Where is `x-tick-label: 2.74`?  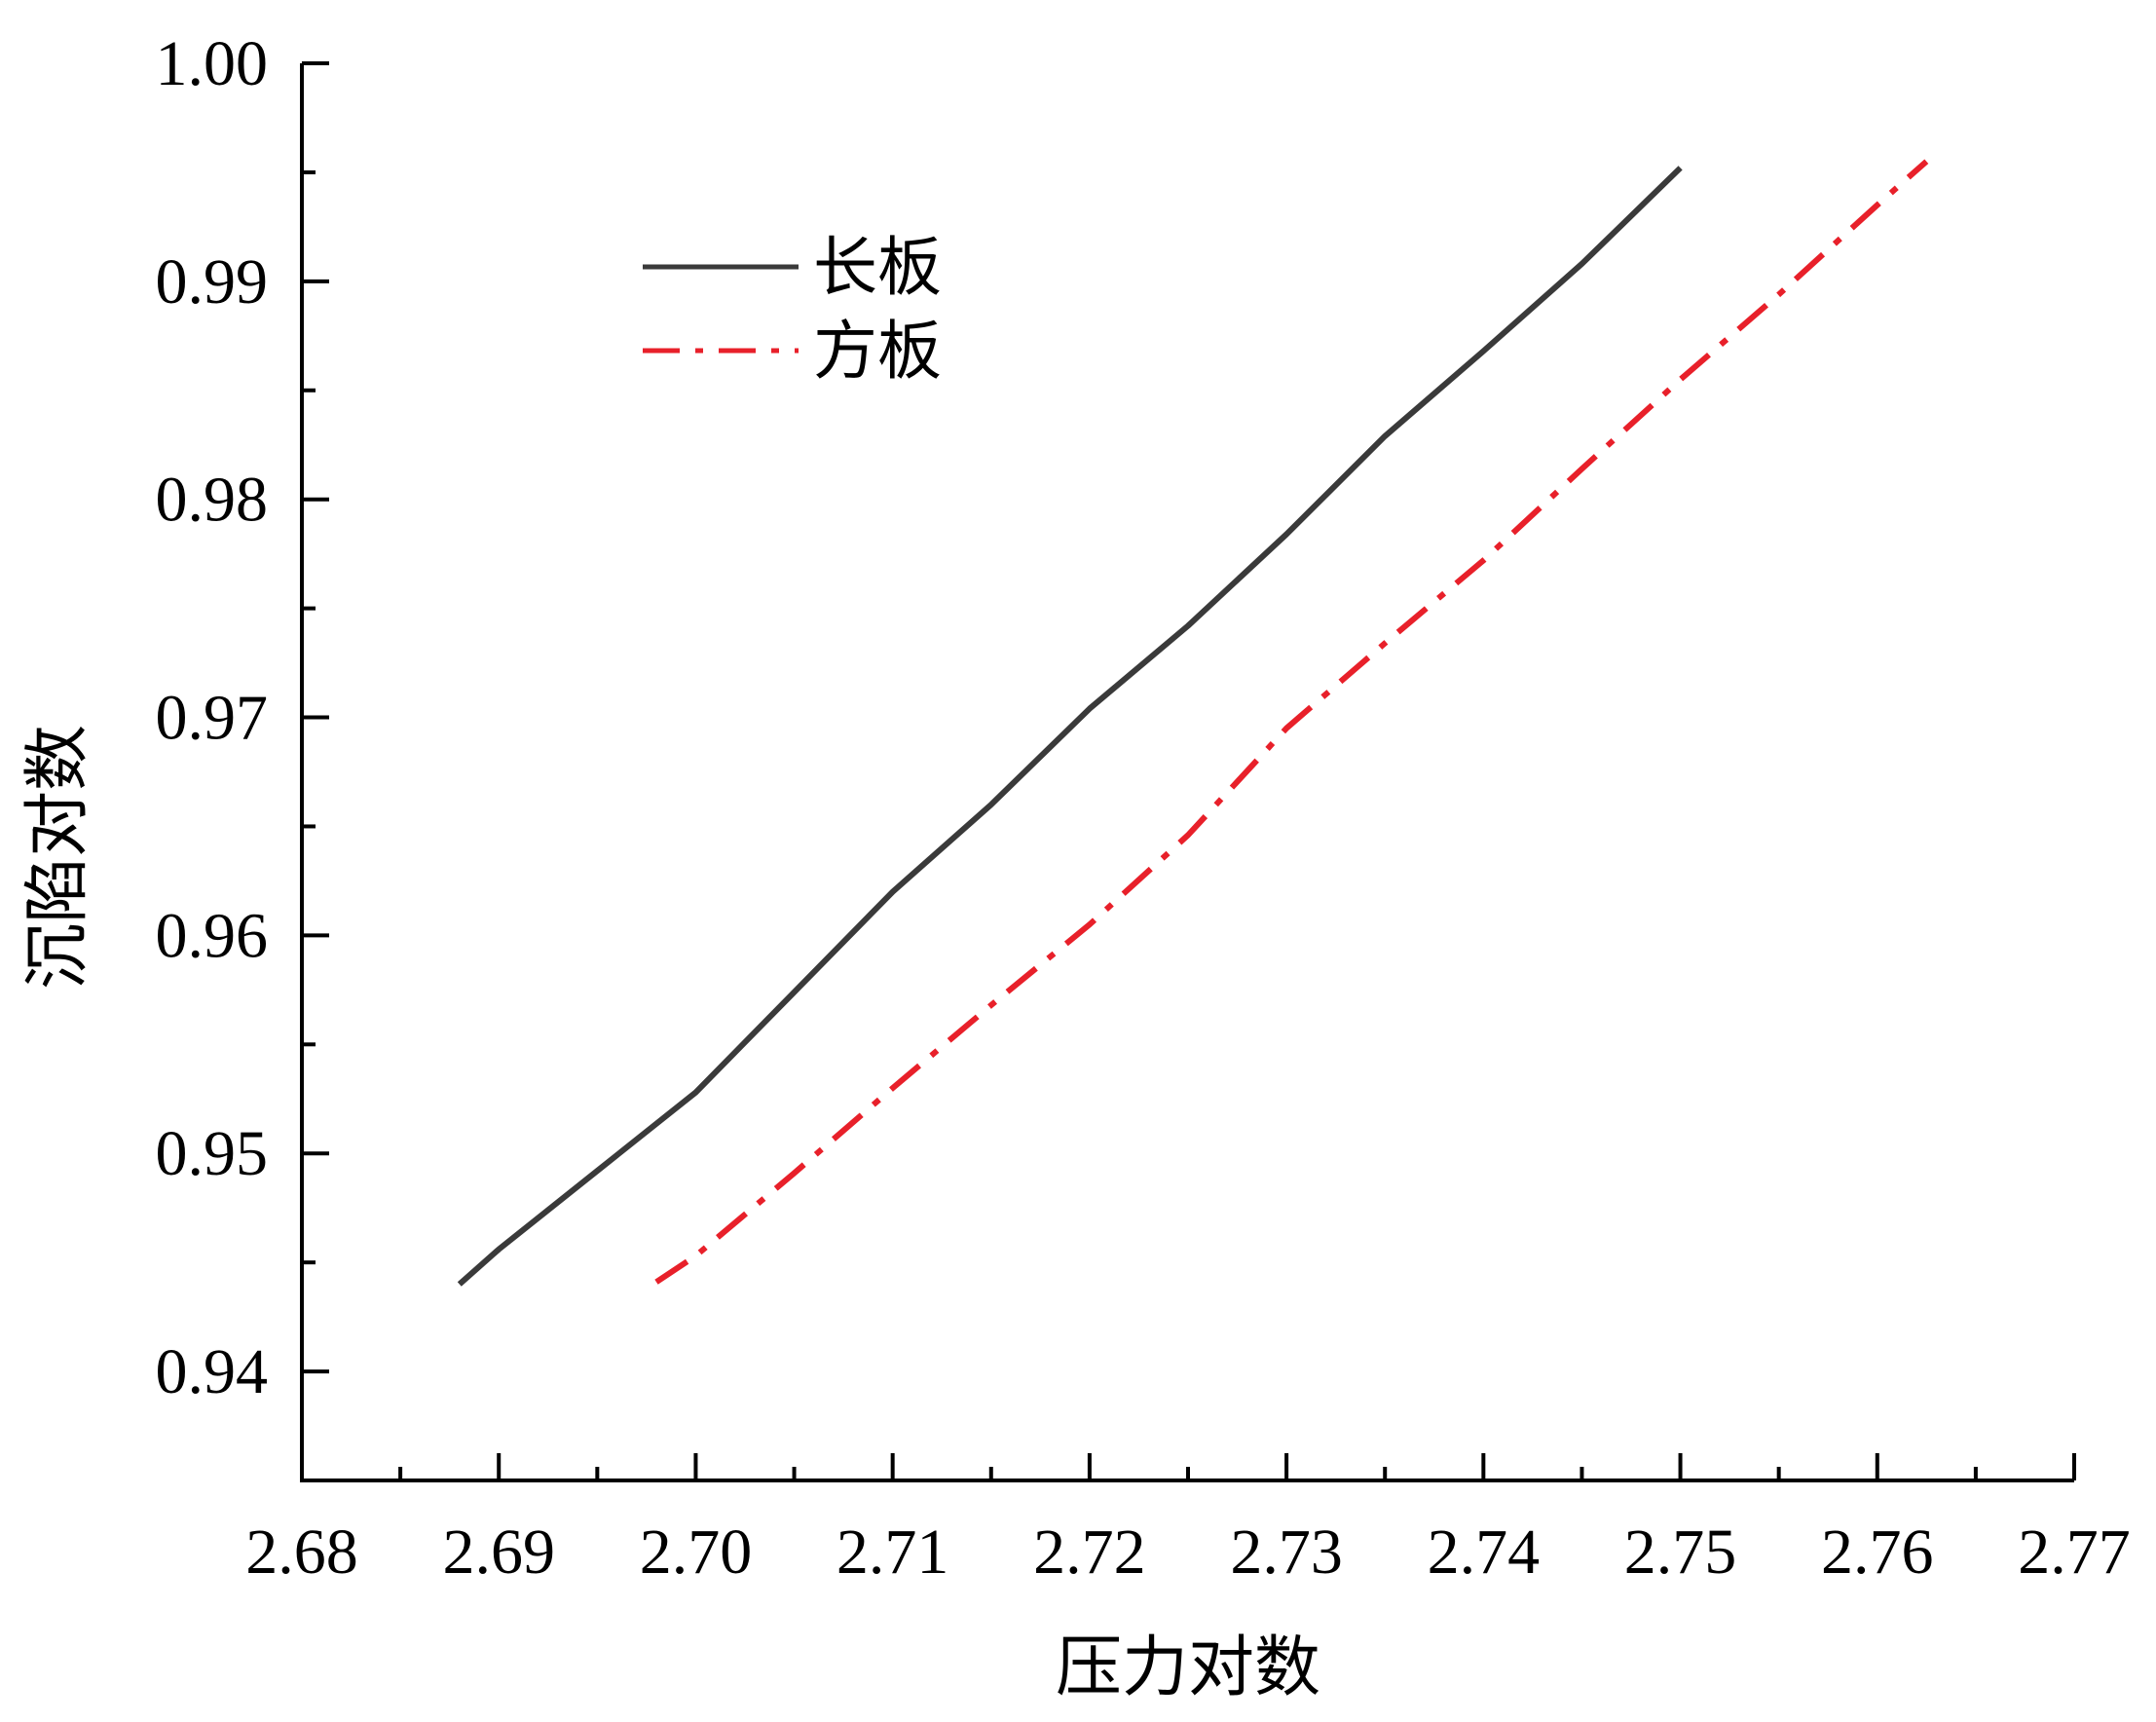 x-tick-label: 2.74 is located at coordinates (1484, 1552).